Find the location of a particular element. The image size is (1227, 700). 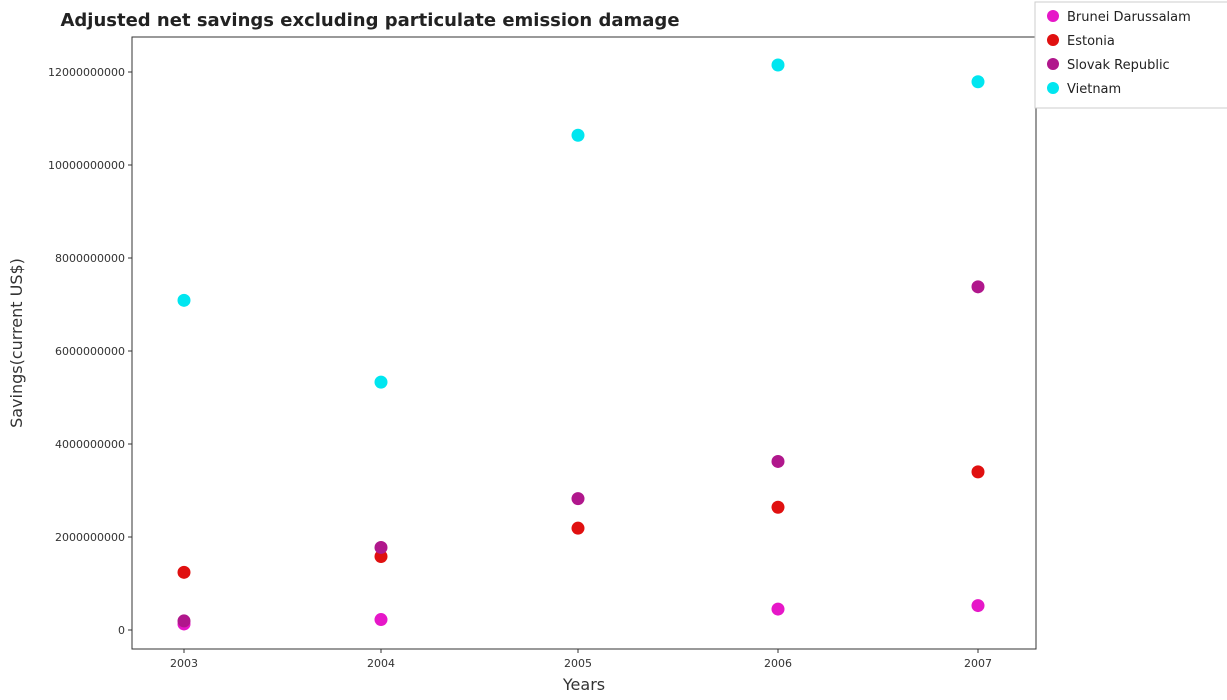

y-tick-label: 12000000000 is located at coordinates (86, 72).